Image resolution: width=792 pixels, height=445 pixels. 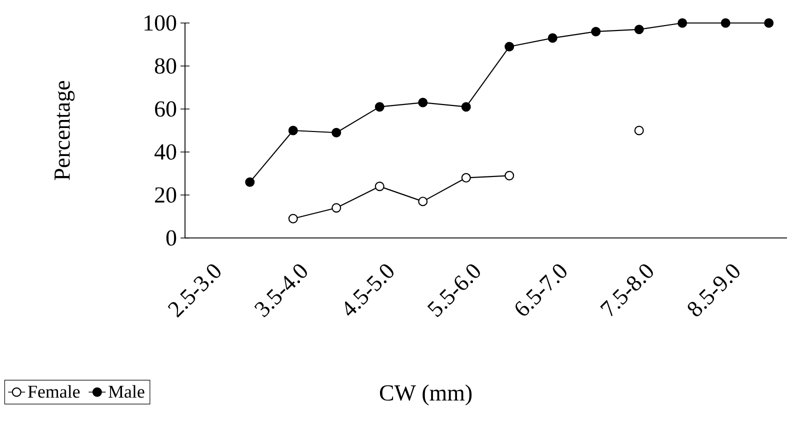 What do you see at coordinates (165, 152) in the screenshot?
I see `y-tick-label: 40` at bounding box center [165, 152].